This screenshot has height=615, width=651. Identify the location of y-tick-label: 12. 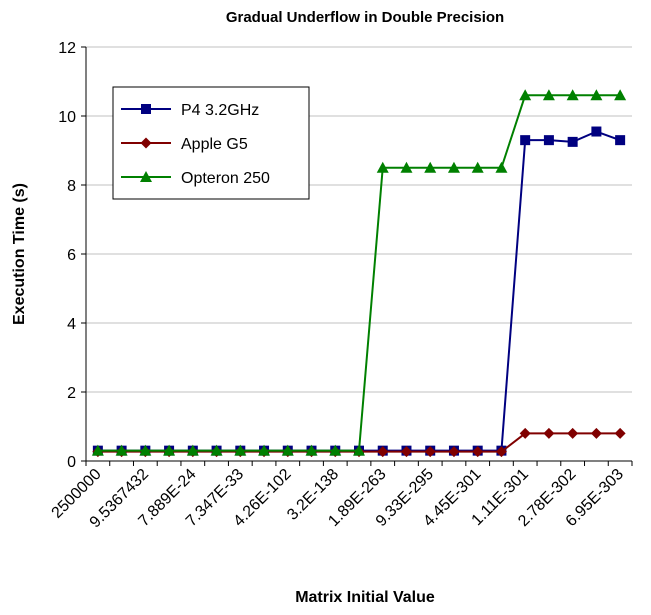
(67, 48).